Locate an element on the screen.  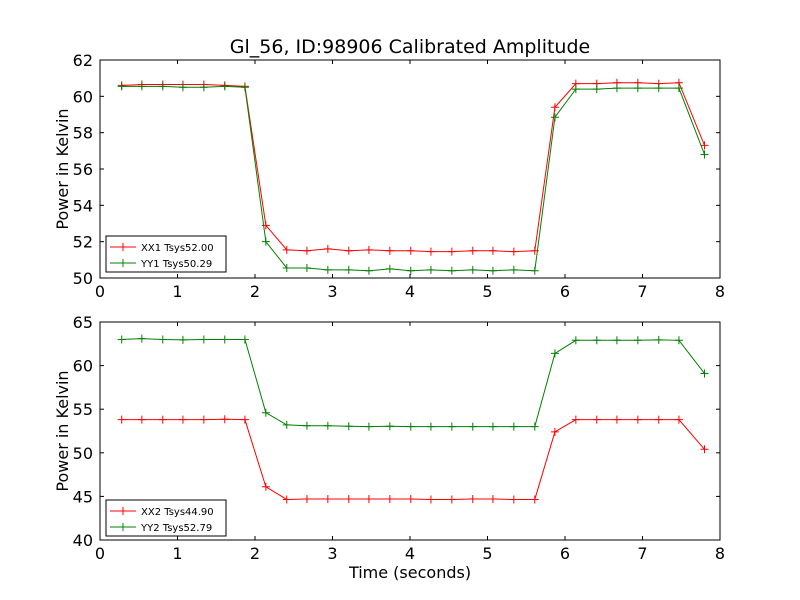
y-tick-label: 52 is located at coordinates (83, 242).